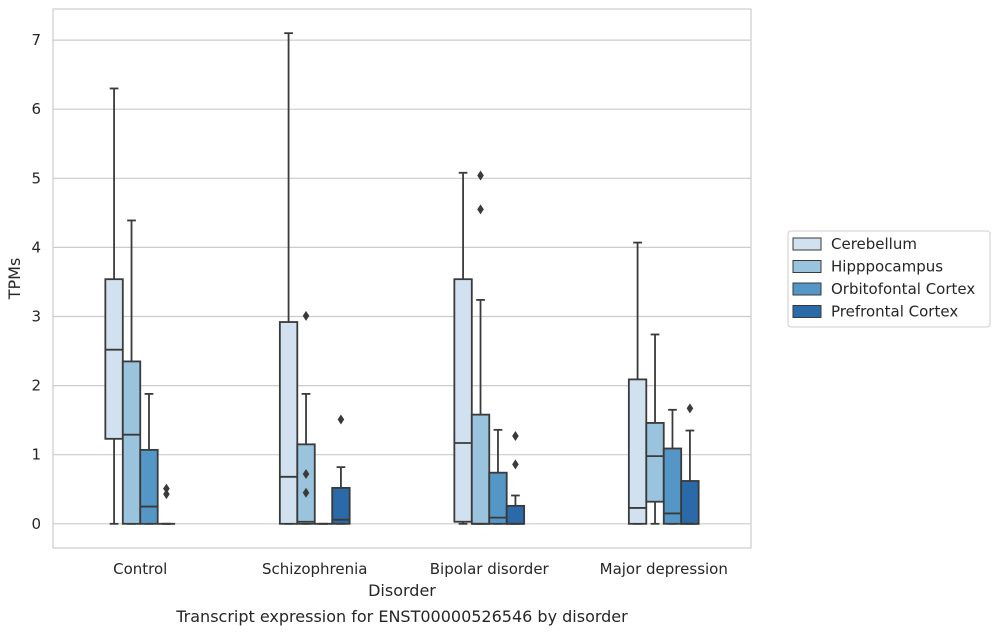 The height and width of the screenshot is (634, 999). I want to click on y-tick-label: 7, so click(36, 40).